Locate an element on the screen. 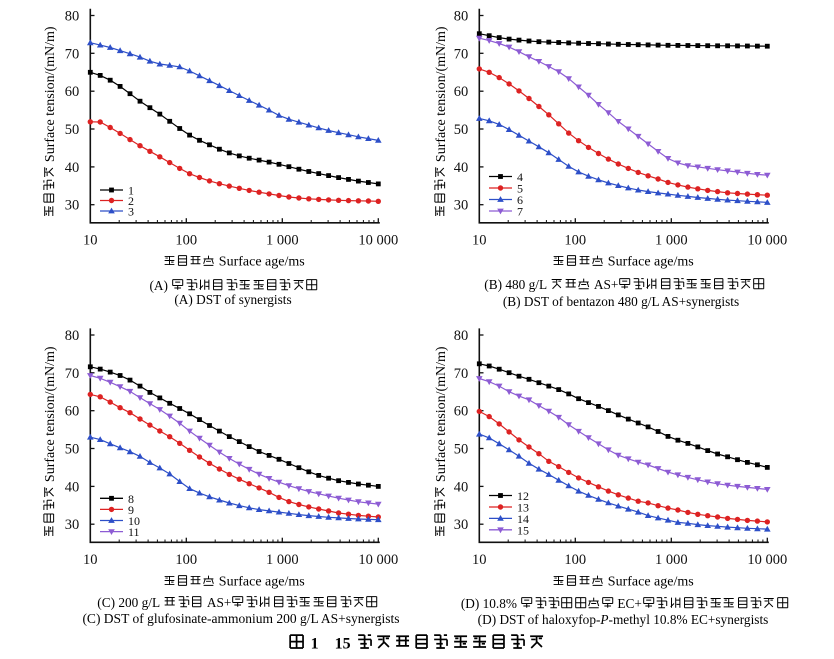  svg-text: 15 is located at coordinates (523, 530).